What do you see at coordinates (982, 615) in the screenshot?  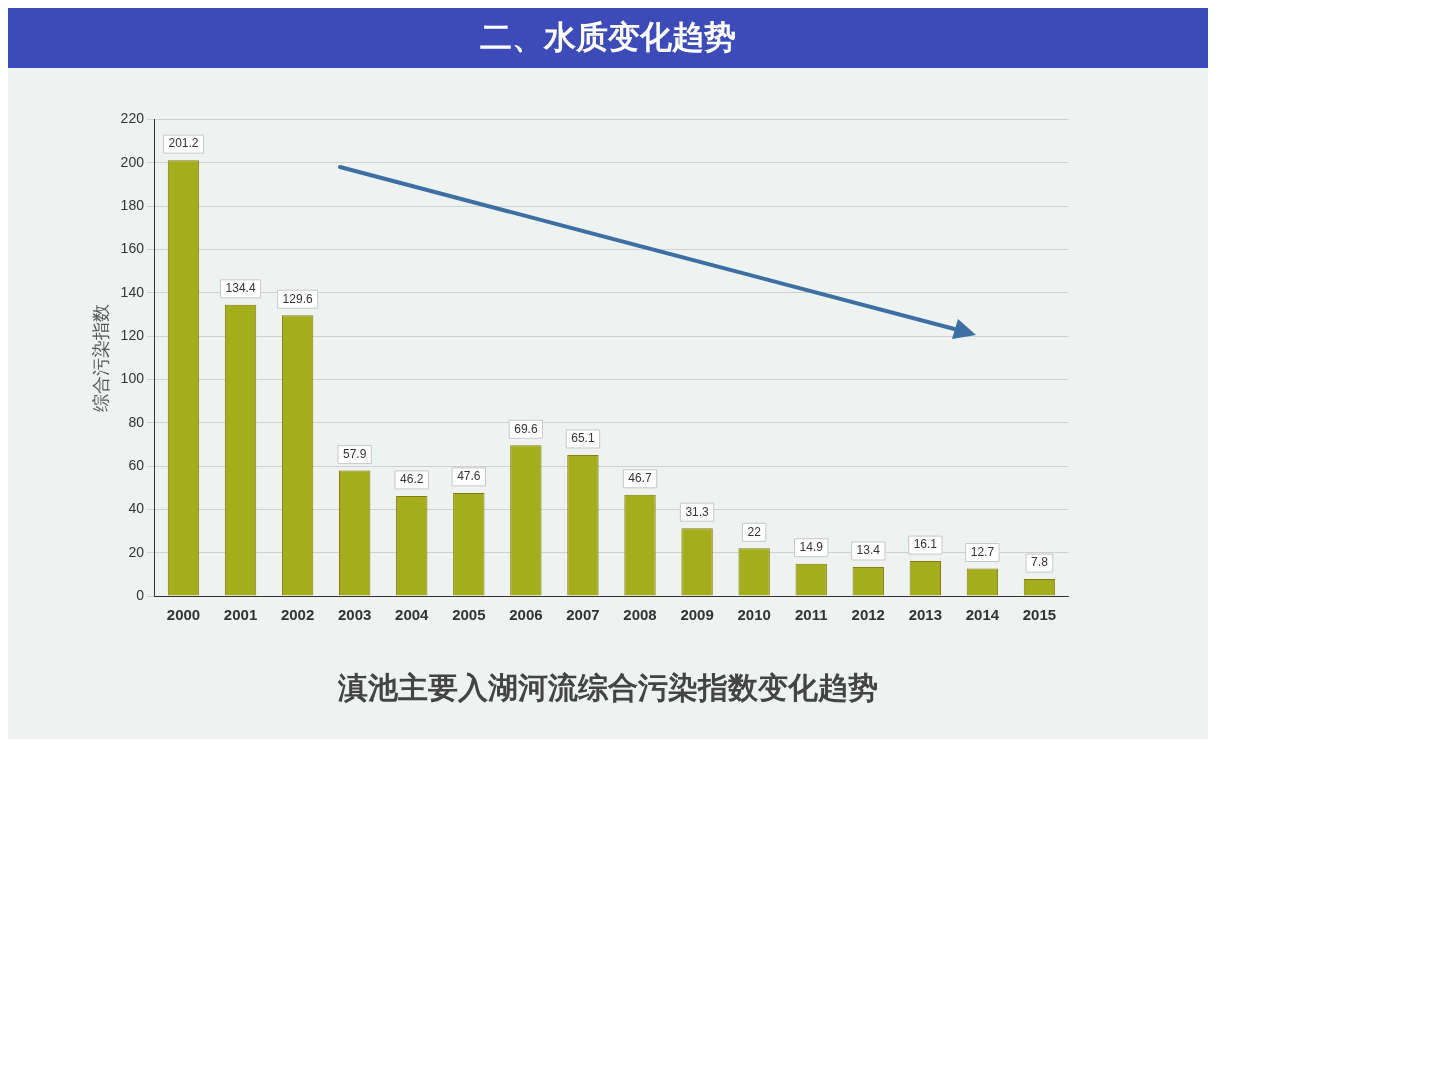 I see `x-tick-label: 2014` at bounding box center [982, 615].